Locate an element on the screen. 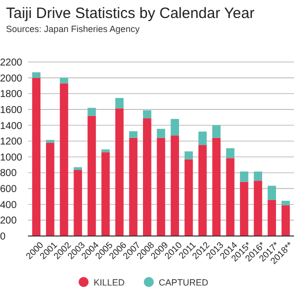  chart-subtitle: Sources: Japan Fisheries Agency is located at coordinates (73, 29).